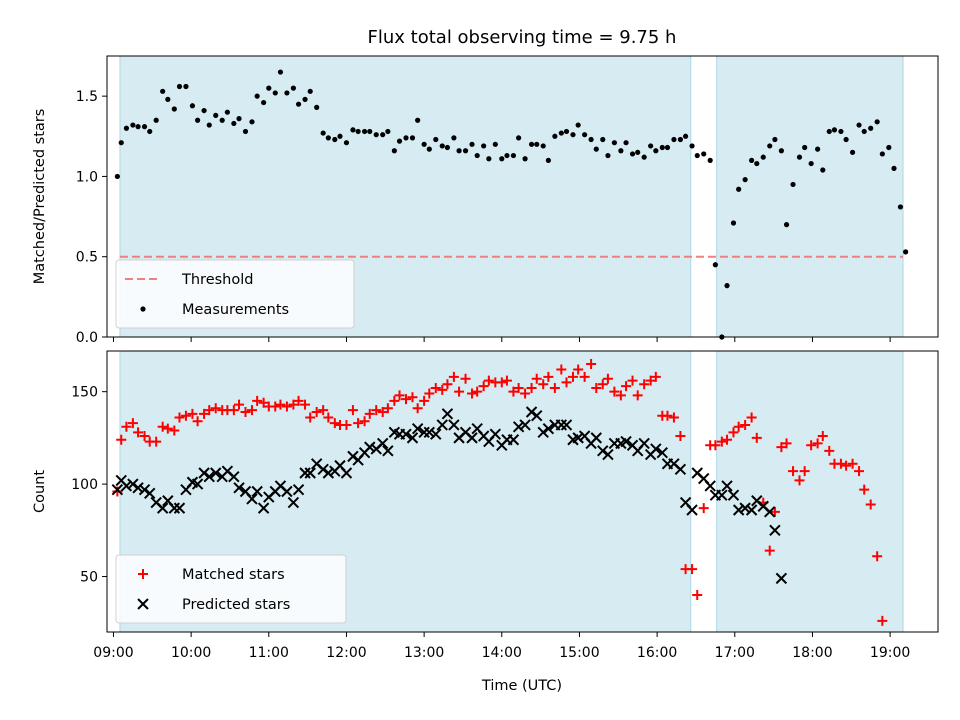  Describe the element at coordinates (346, 653) in the screenshot. I see `x-tick-label-3: 12:00` at that location.